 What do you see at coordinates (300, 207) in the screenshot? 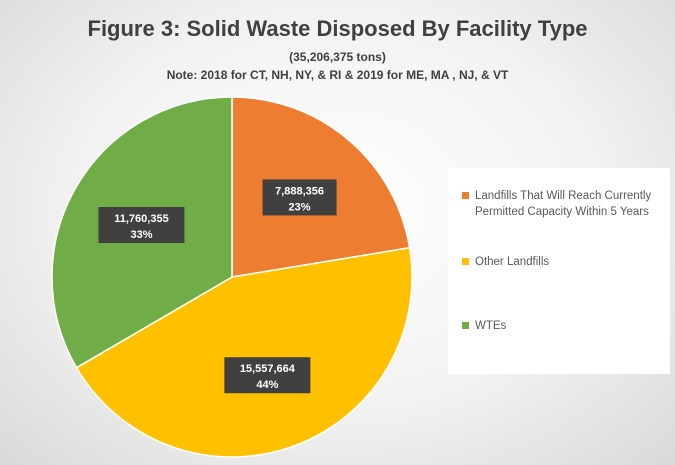
I see `data-label-percent-landfills-capacity: 23%` at bounding box center [300, 207].